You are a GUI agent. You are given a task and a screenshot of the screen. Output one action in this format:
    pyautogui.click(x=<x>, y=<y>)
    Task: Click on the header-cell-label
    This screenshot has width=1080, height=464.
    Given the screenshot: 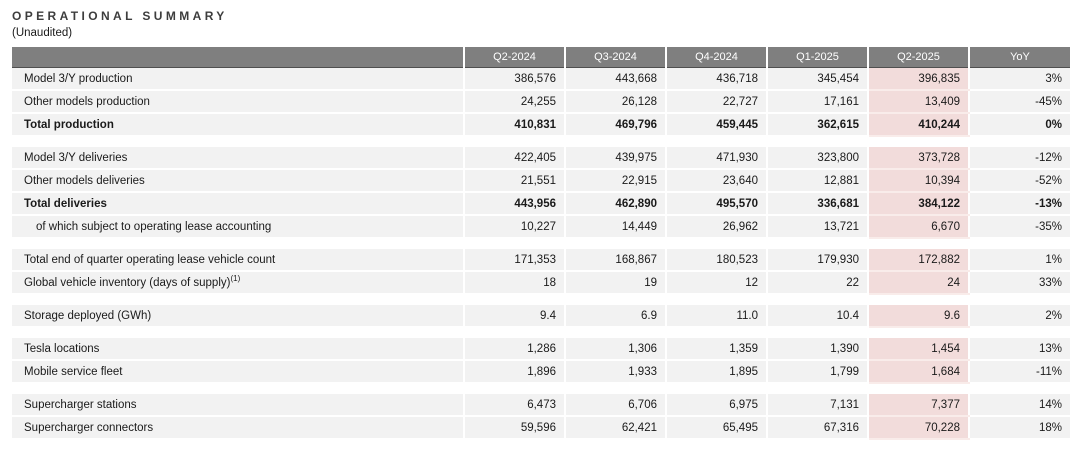 What is the action you would take?
    pyautogui.click(x=238, y=57)
    